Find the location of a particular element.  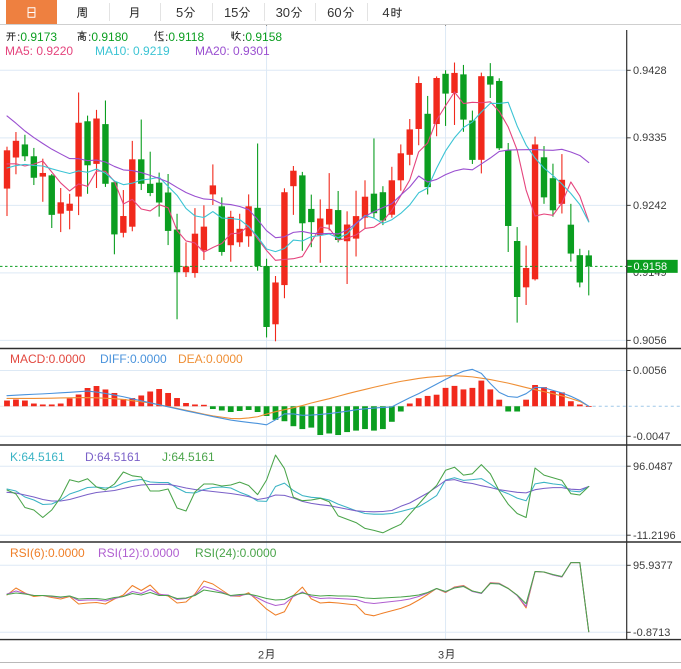

rsi12-label: RSI(12):0.0000 is located at coordinates (139, 553).